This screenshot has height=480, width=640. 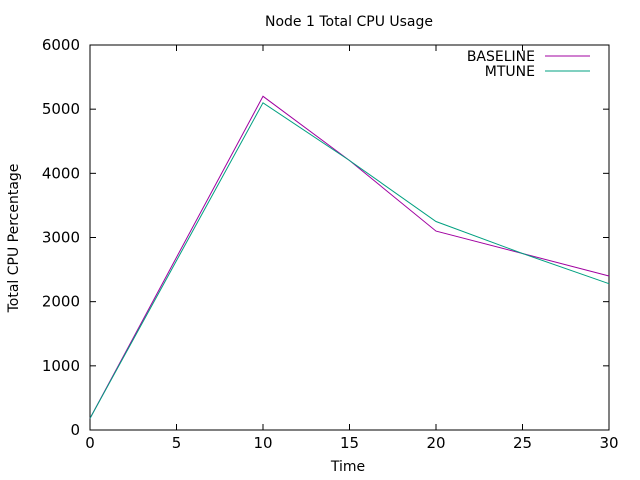 What do you see at coordinates (61, 173) in the screenshot?
I see `y-tick-label: 4000` at bounding box center [61, 173].